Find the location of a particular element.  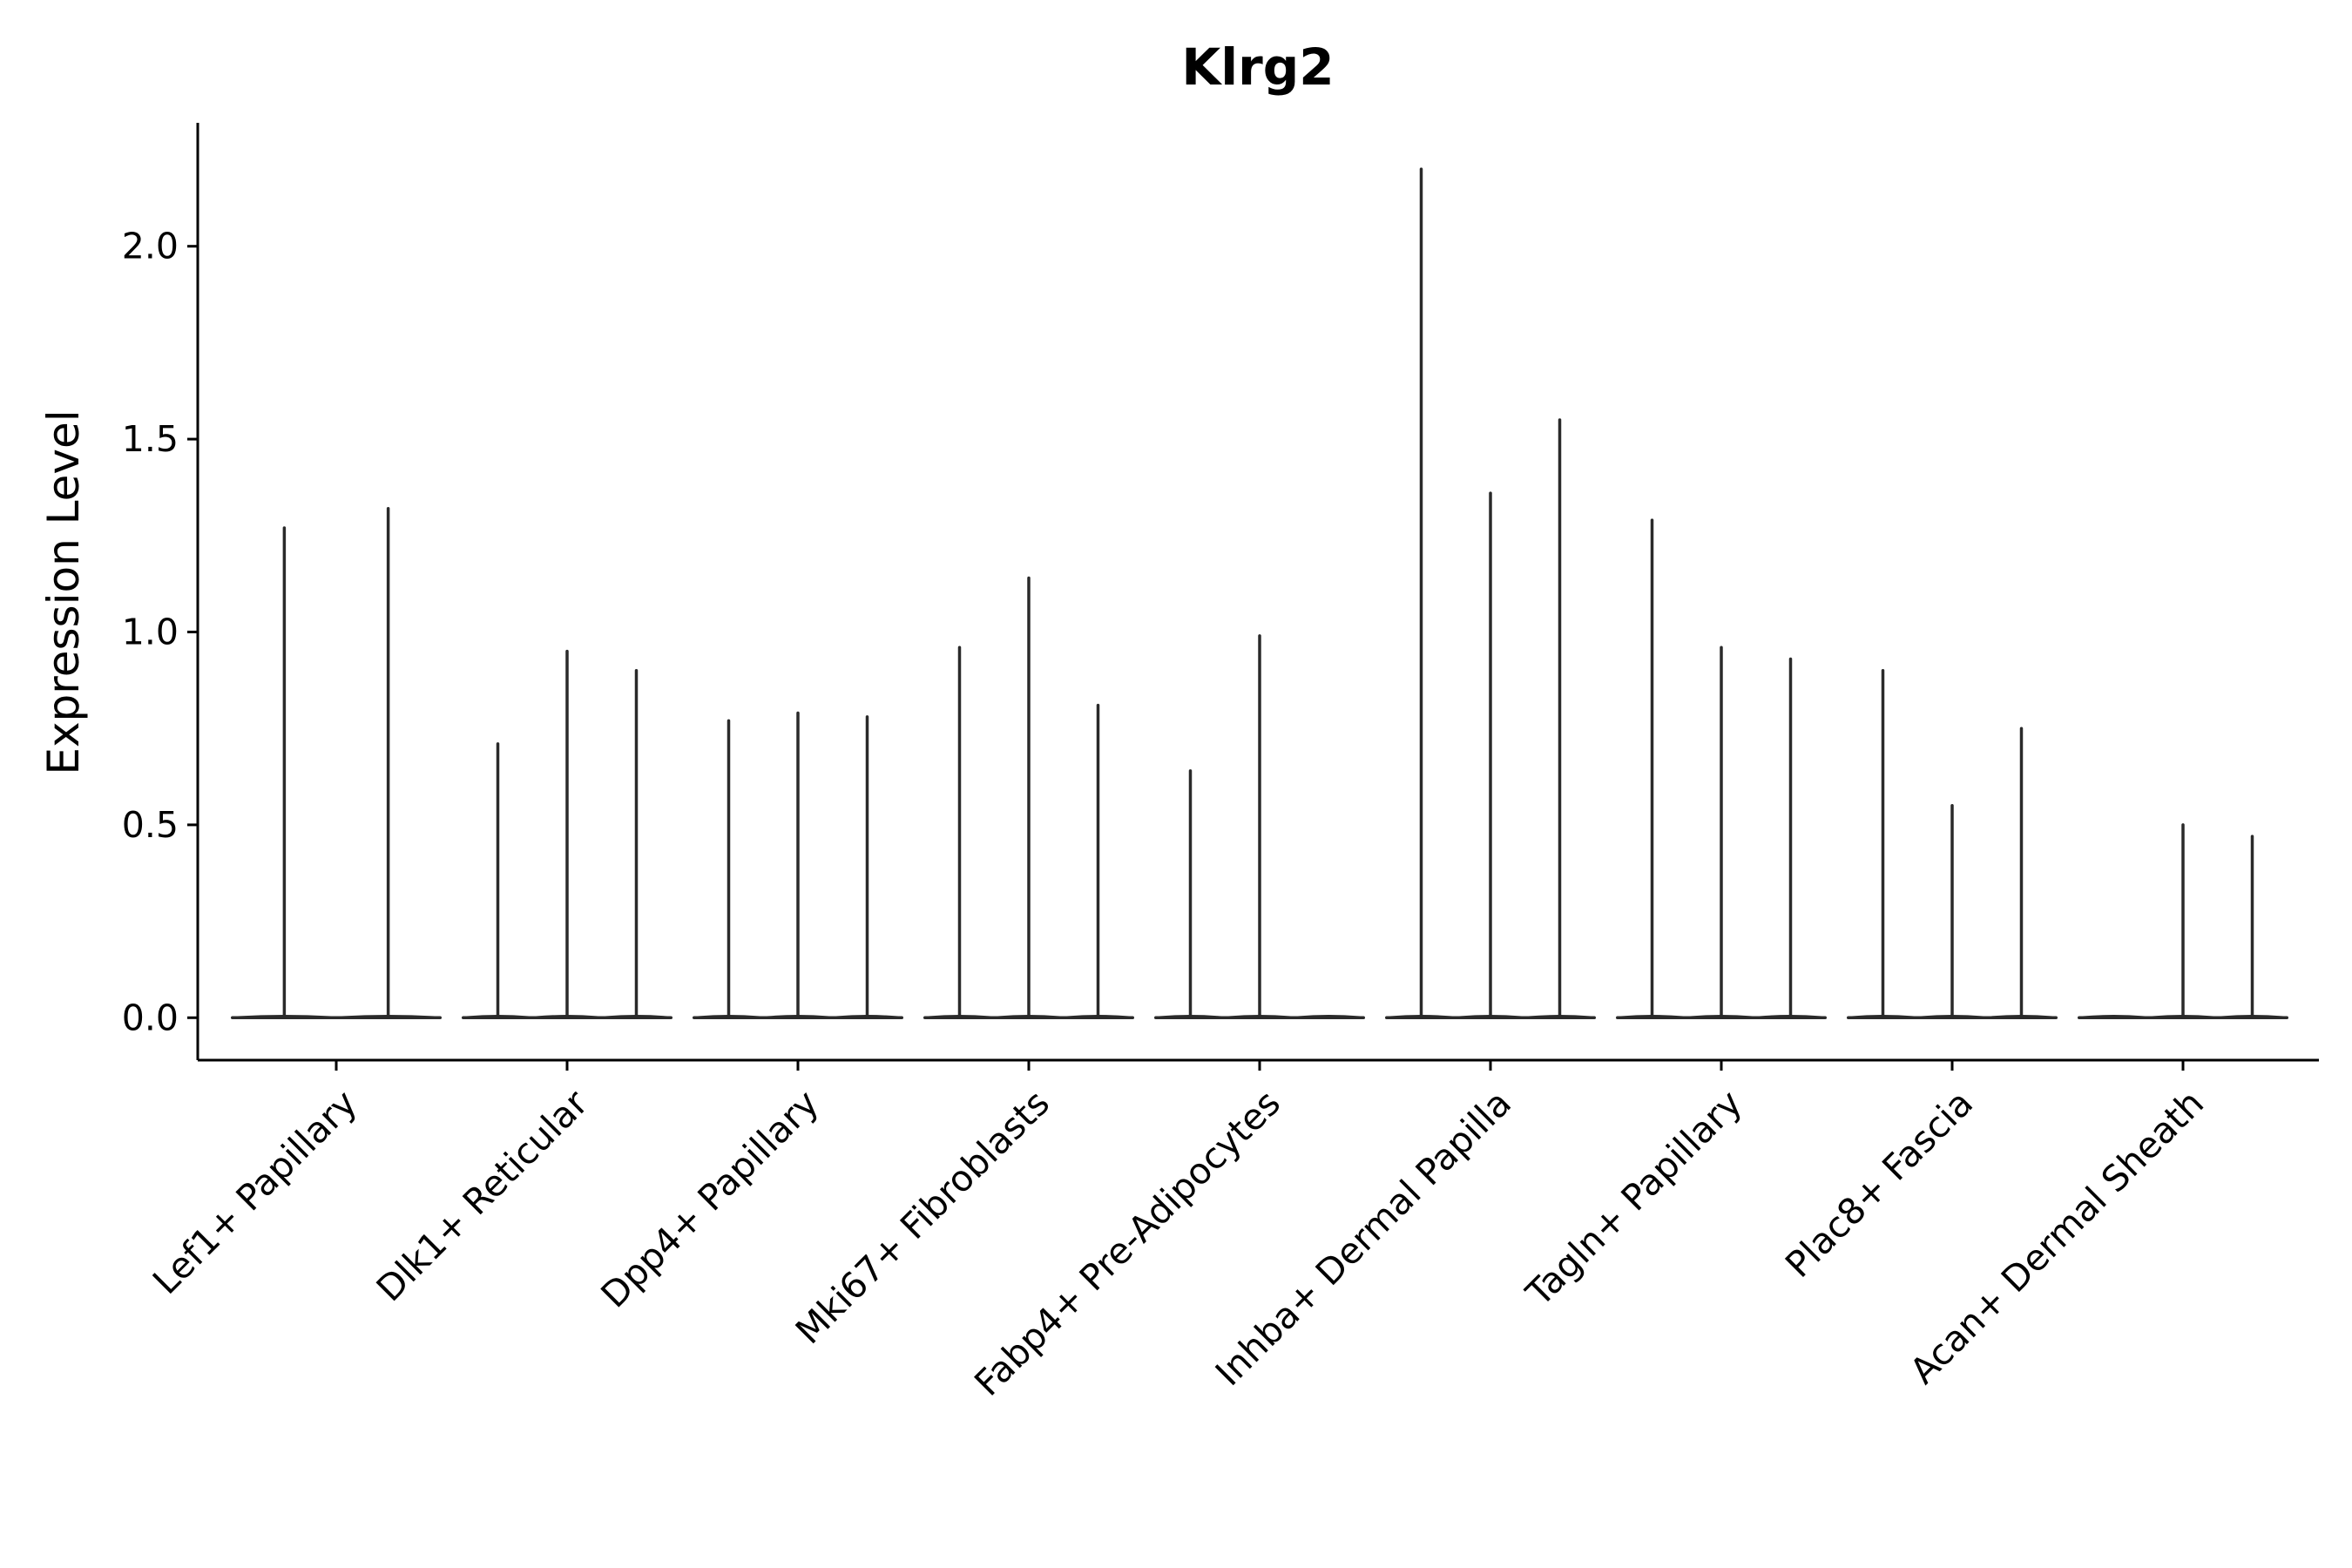

x-tick-label: Tagln+ Papillary is located at coordinates (1634, 1198).